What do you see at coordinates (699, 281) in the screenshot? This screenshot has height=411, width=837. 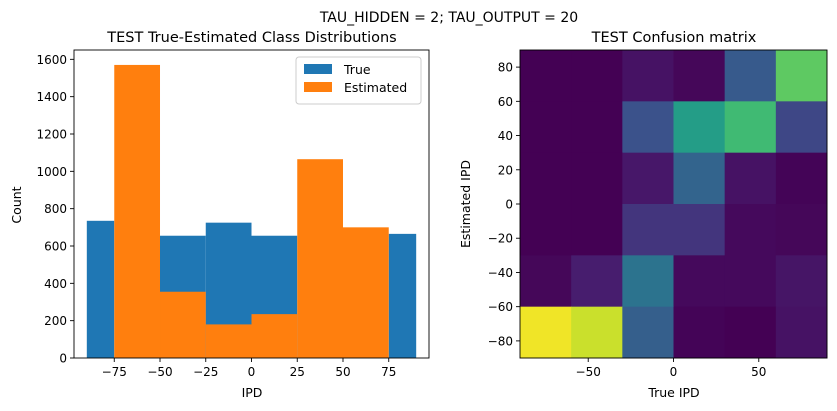 I see `cm-cell-r4-c3` at bounding box center [699, 281].